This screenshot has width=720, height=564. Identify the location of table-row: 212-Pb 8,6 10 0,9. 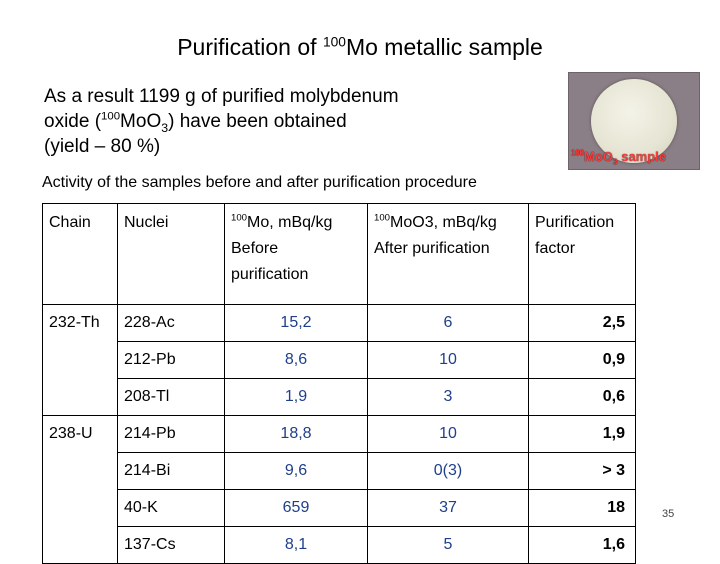
(339, 360).